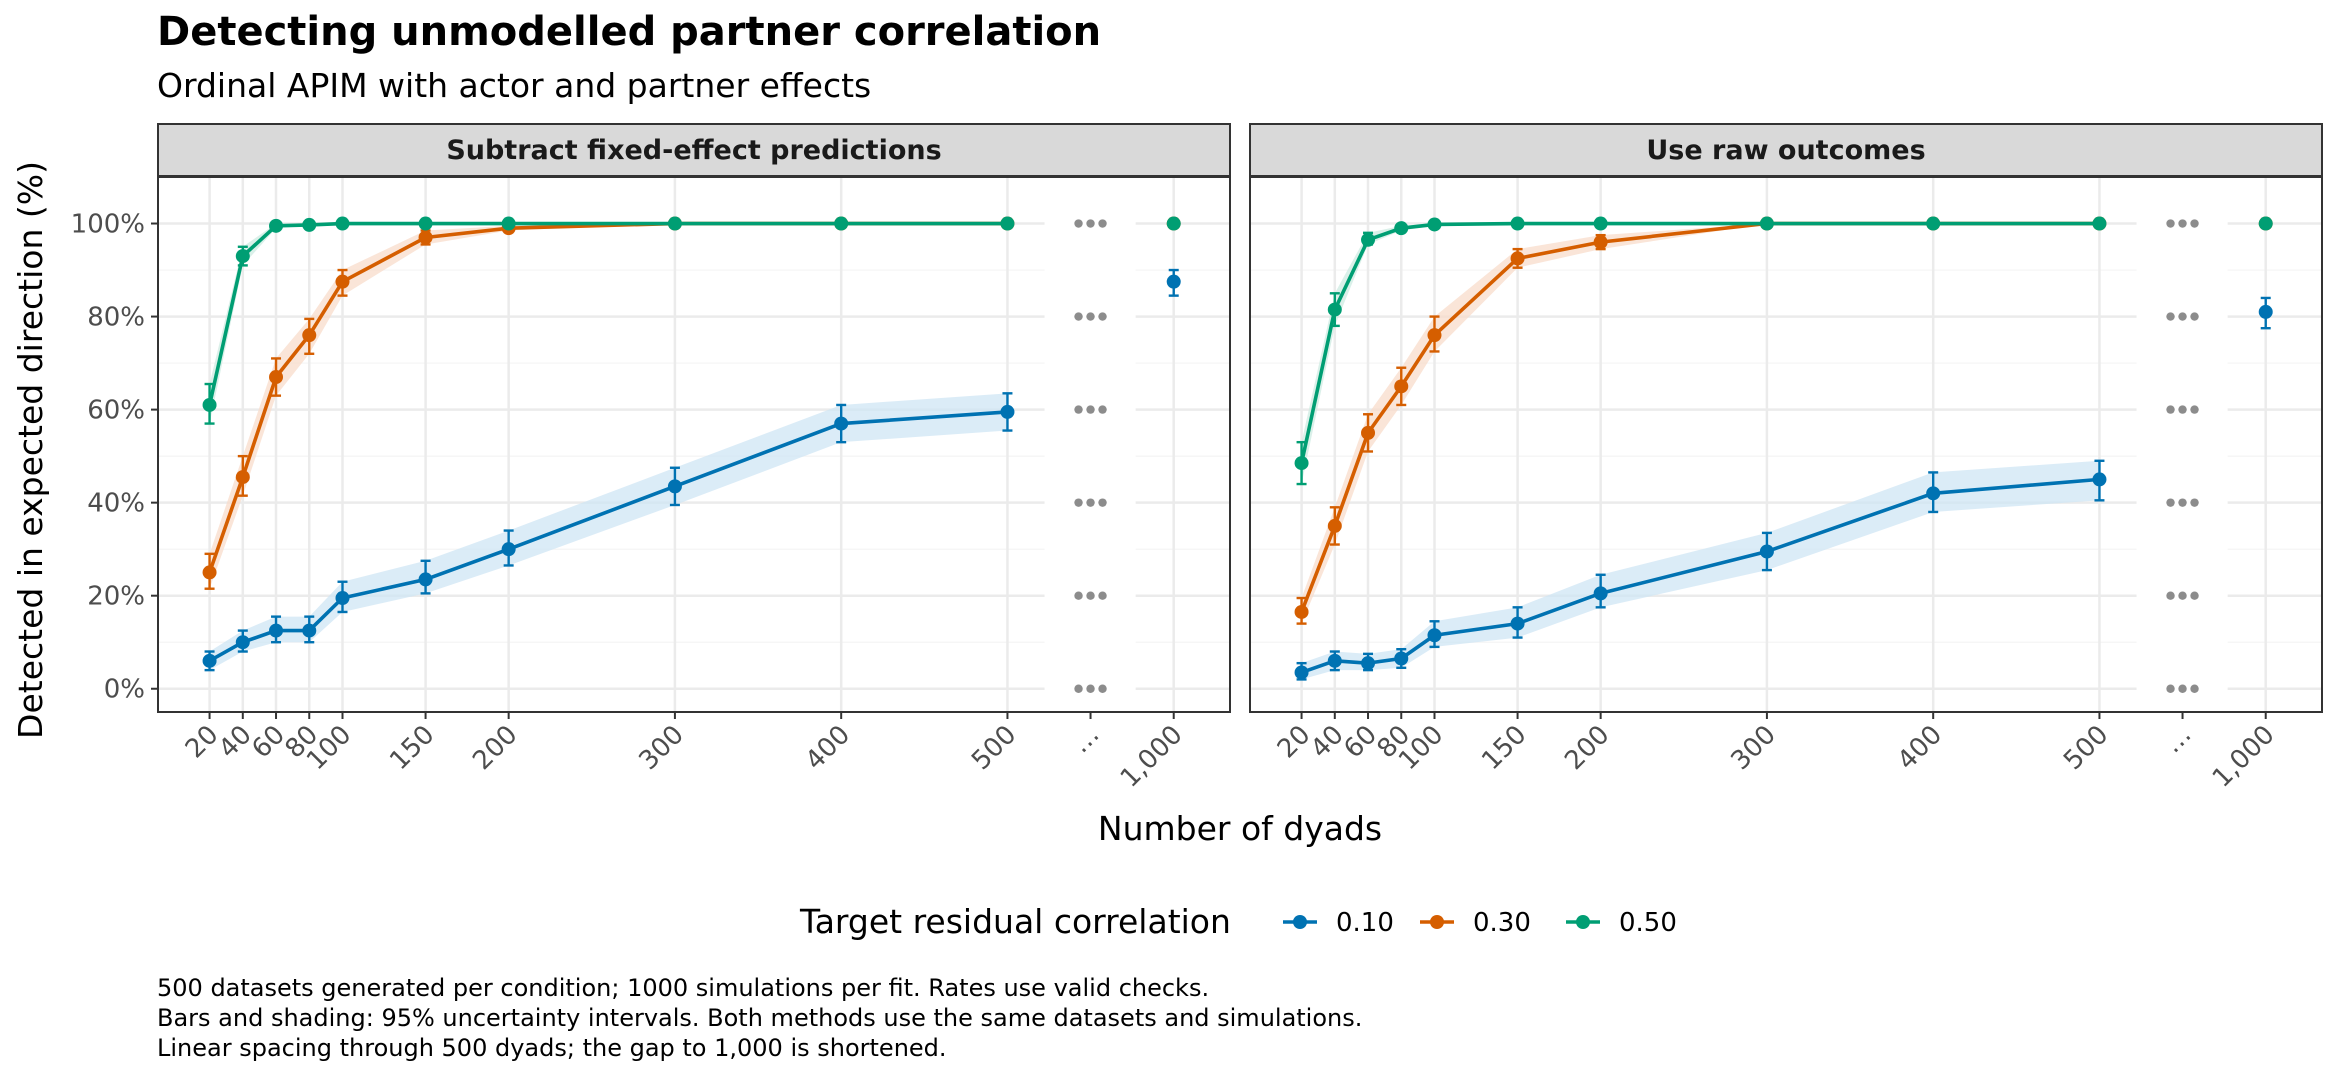 This screenshot has height=1080, width=2340. I want to click on y-tick-label: 0%, so click(124, 690).